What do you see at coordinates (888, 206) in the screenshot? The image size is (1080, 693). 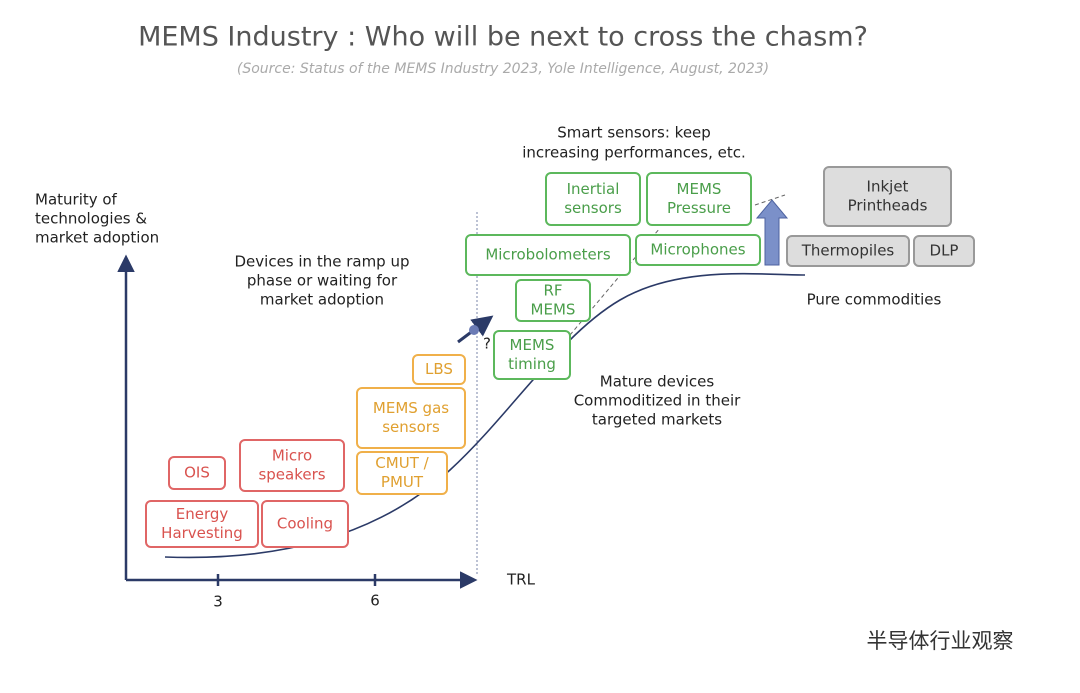 I see `box-label: Printheads` at bounding box center [888, 206].